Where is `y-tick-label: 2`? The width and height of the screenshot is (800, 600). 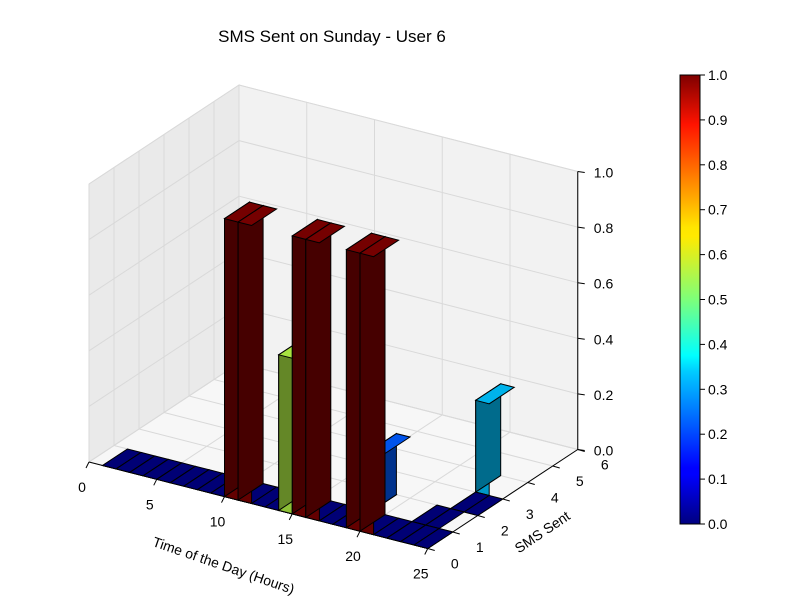 y-tick-label: 2 is located at coordinates (505, 531).